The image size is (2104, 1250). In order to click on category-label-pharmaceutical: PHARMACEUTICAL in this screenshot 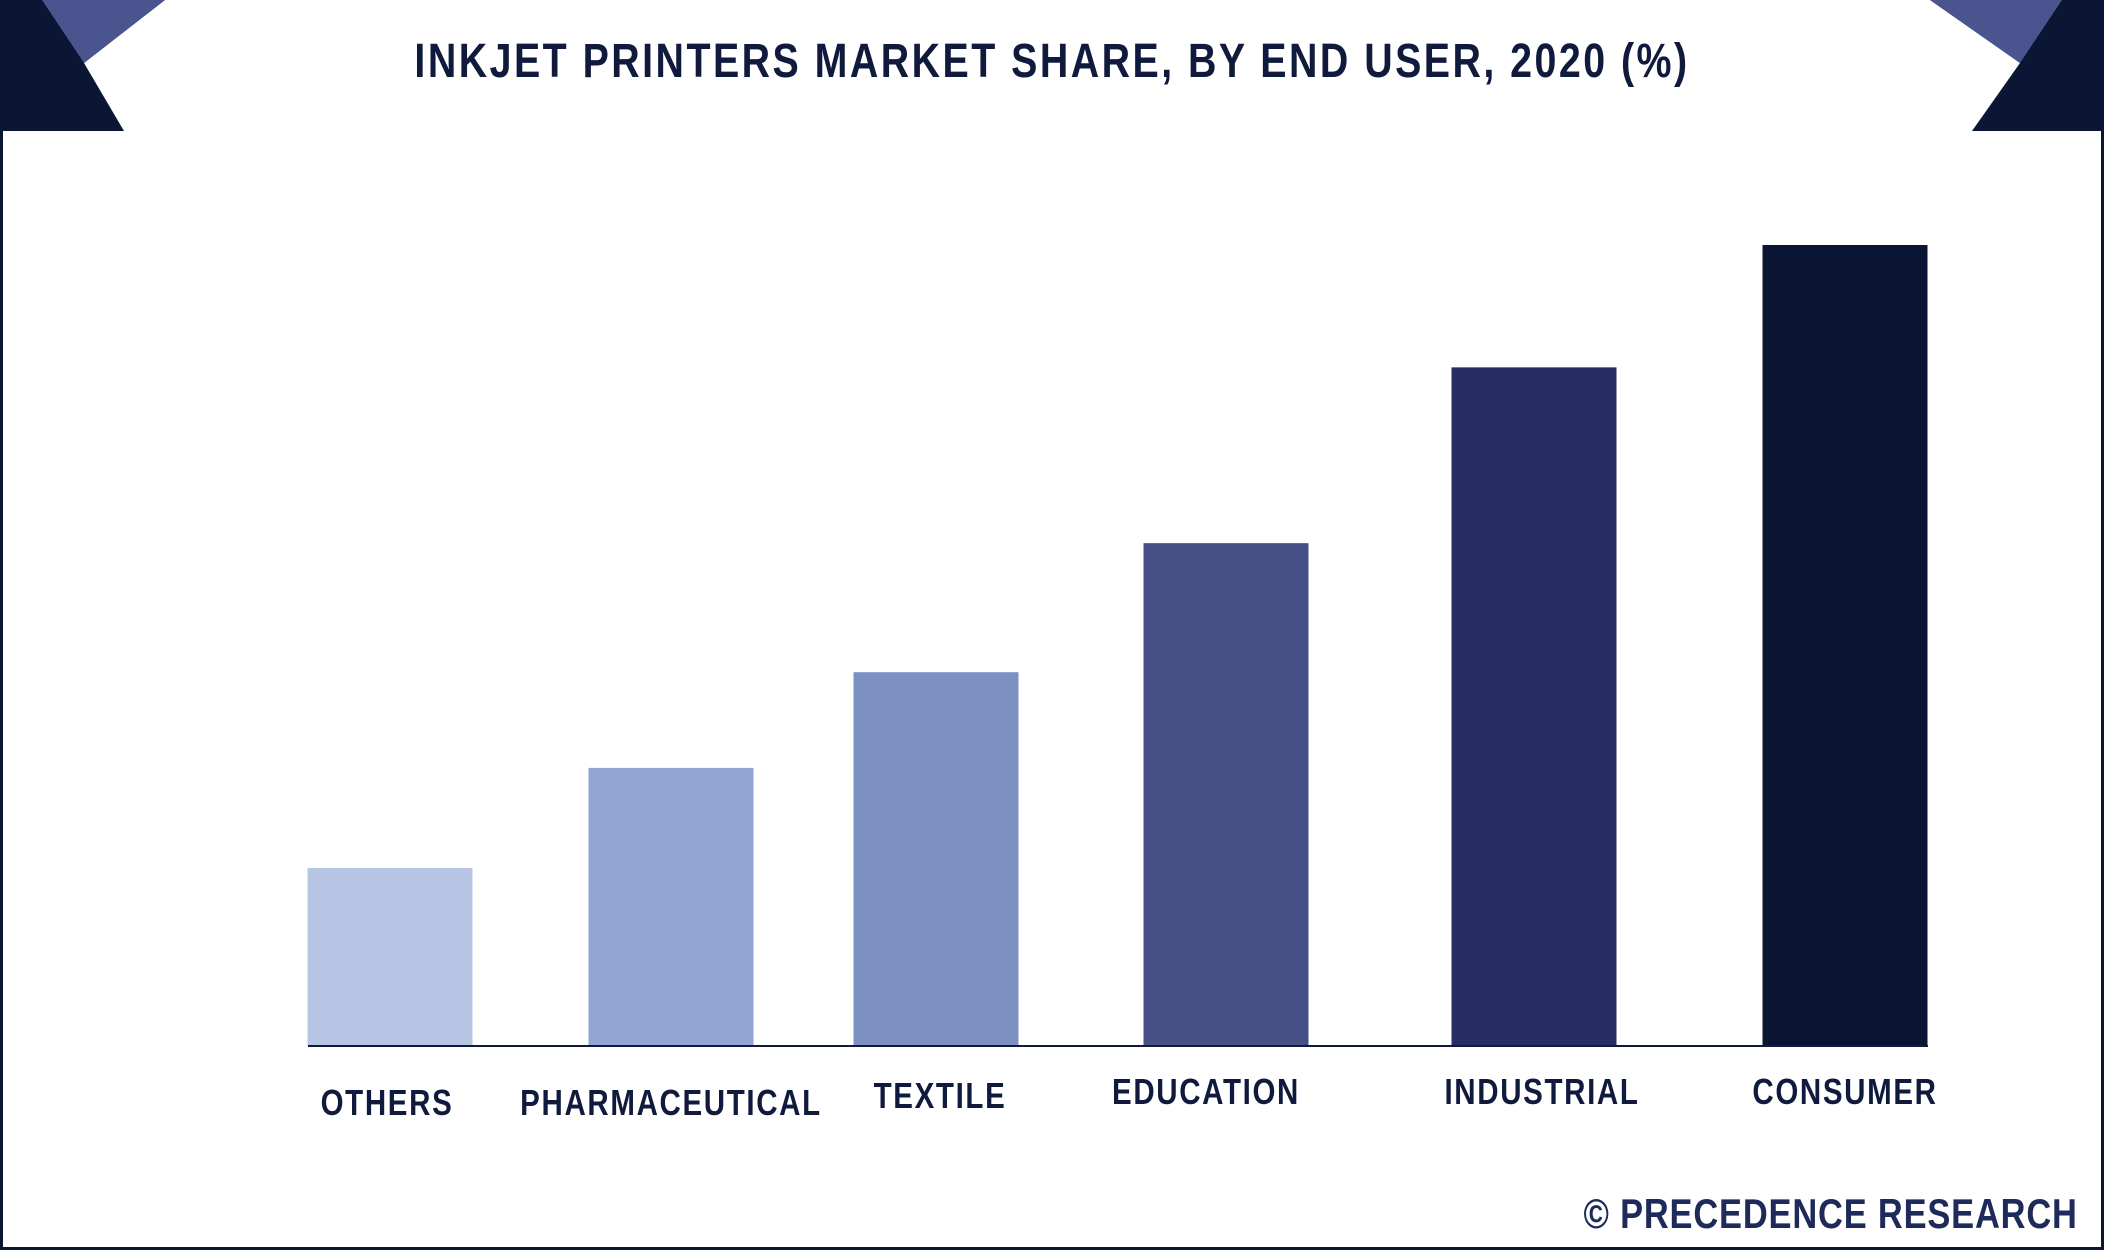, I will do `click(671, 1102)`.